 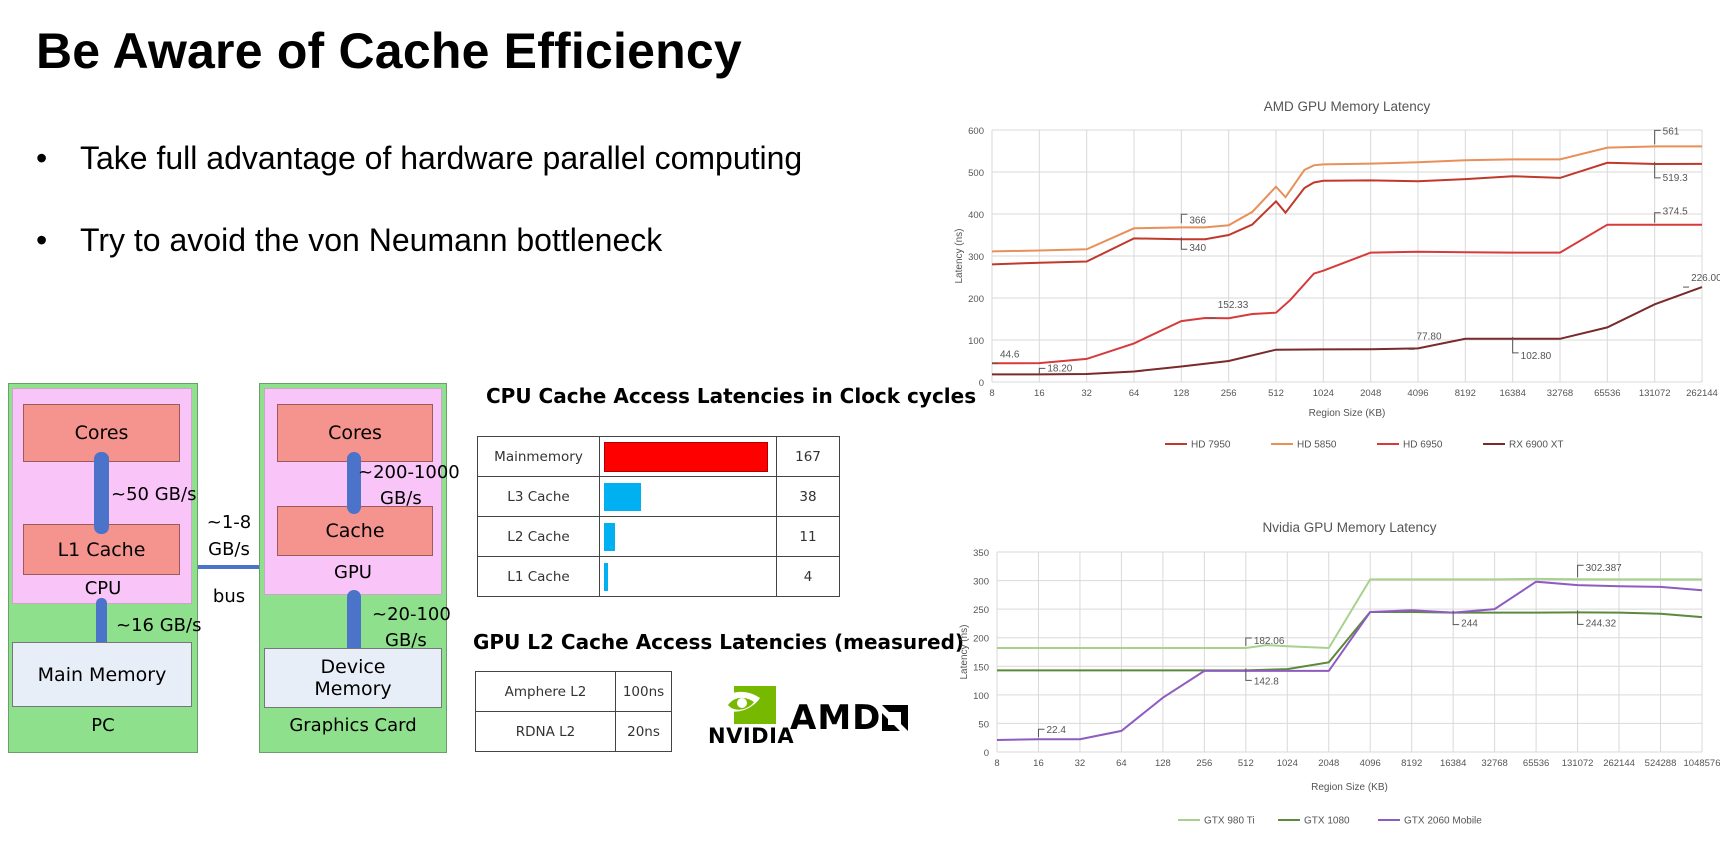 What do you see at coordinates (538, 496) in the screenshot?
I see `cpu-latency-label: L3 Cache` at bounding box center [538, 496].